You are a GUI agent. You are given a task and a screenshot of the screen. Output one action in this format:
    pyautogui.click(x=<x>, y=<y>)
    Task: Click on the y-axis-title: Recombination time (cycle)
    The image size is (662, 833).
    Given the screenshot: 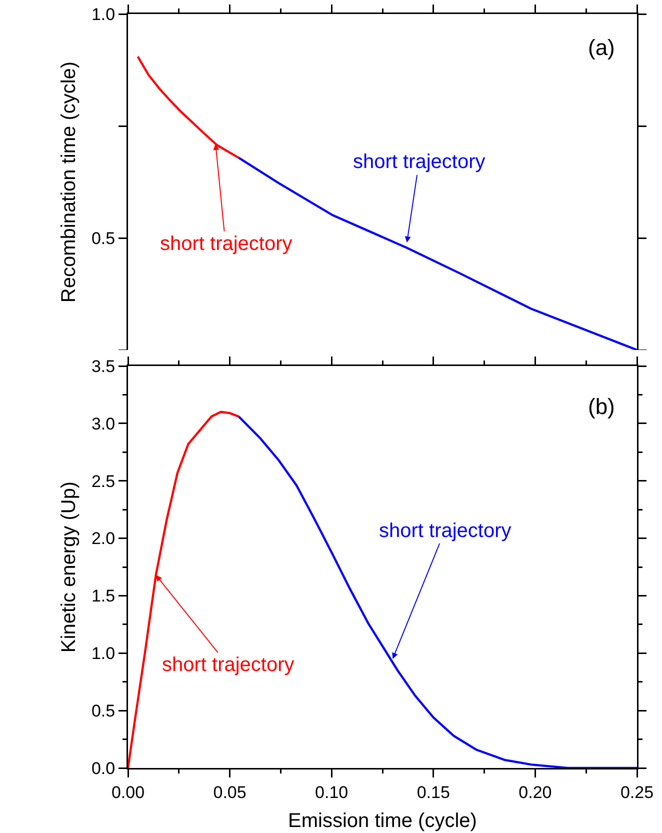 What is the action you would take?
    pyautogui.click(x=69, y=182)
    